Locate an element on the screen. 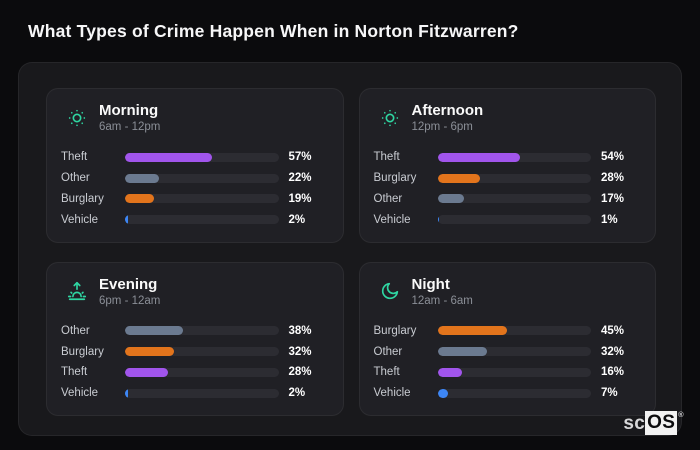 The width and height of the screenshot is (700, 450). bar-row: Other 38% is located at coordinates (194, 331).